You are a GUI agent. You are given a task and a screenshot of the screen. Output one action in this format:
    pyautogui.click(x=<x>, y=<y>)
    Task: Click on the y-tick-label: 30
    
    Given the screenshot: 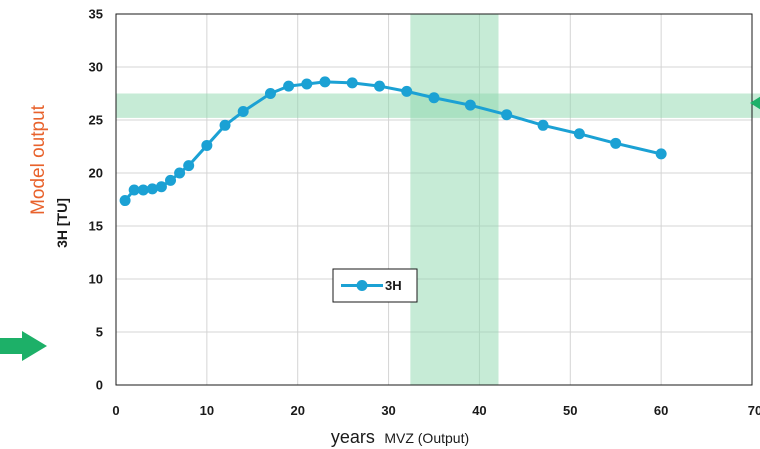 What is the action you would take?
    pyautogui.click(x=96, y=67)
    